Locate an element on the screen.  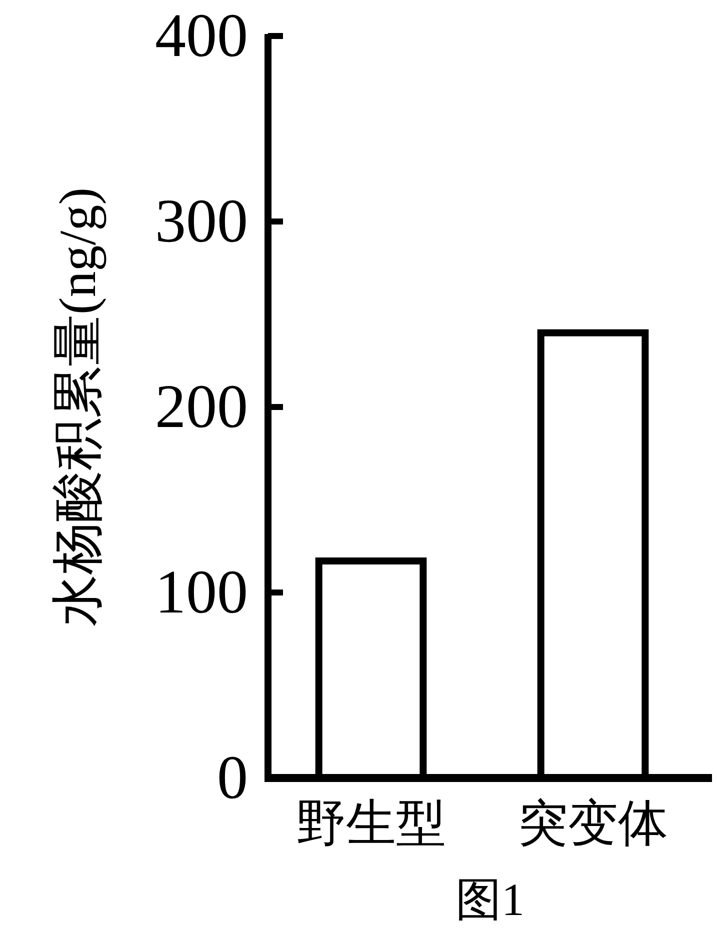
y-tick-label: 400 is located at coordinates (201, 36).